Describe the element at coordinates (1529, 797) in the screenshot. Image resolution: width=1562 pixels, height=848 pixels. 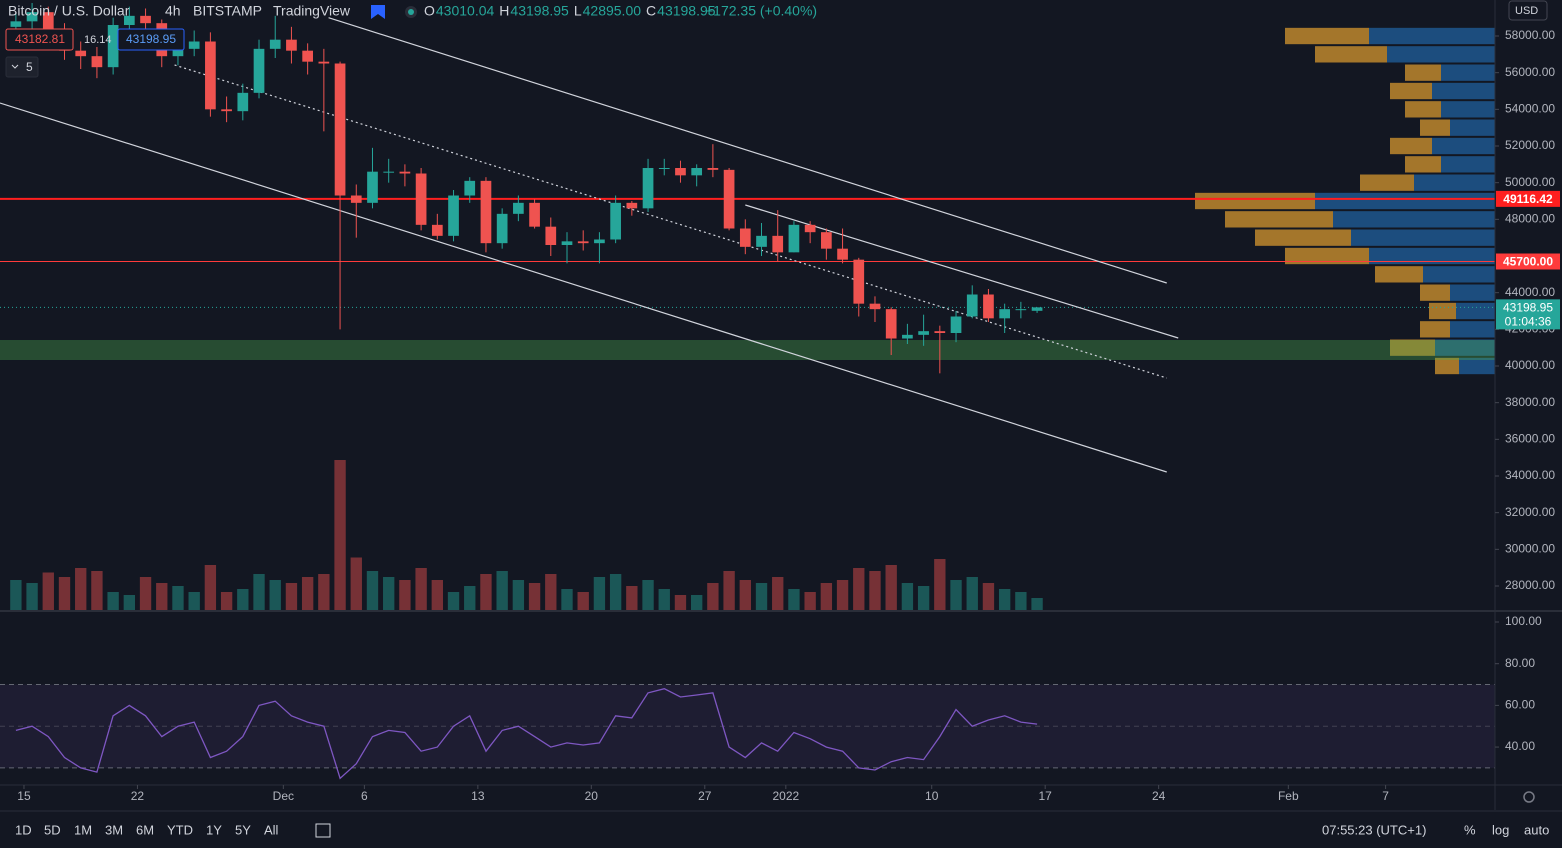
I see `settings-icon` at that location.